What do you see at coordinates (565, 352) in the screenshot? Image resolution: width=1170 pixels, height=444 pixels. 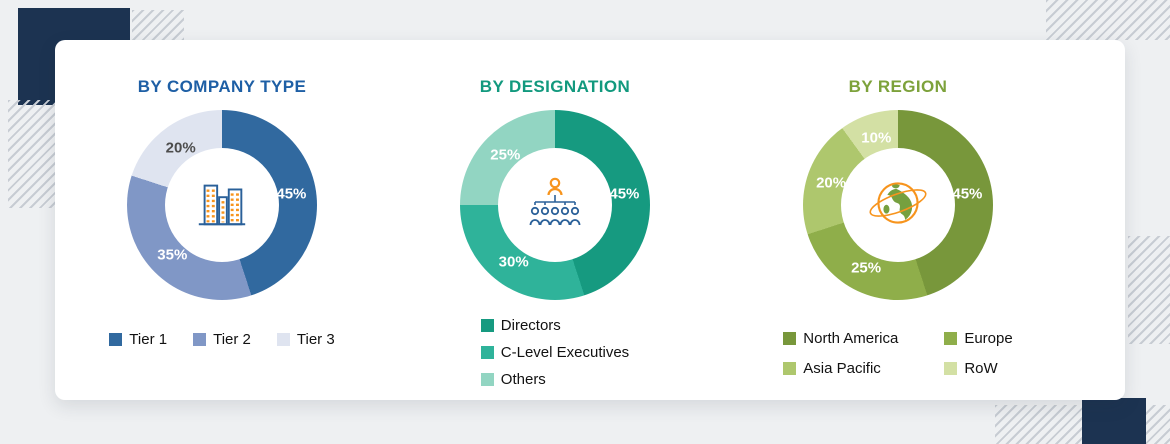 I see `legend-label: C-Level Executives` at bounding box center [565, 352].